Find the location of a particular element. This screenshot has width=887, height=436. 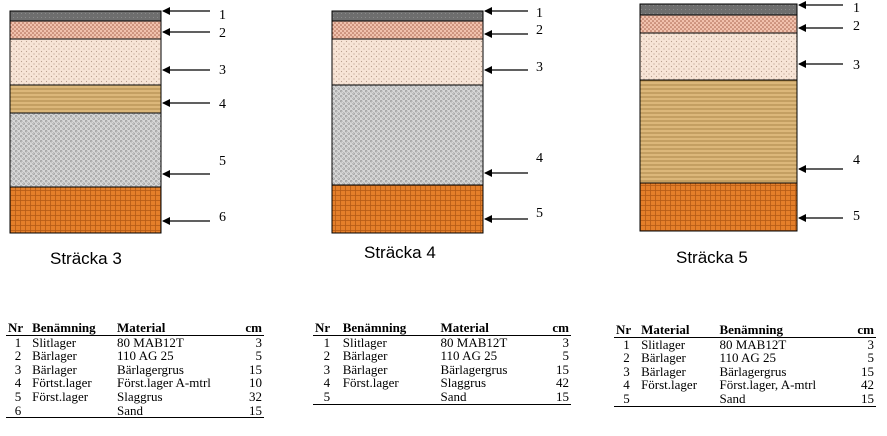

table-row: 4 Förtst.lager Först.lager A-mtrl 10 is located at coordinates (135, 383).